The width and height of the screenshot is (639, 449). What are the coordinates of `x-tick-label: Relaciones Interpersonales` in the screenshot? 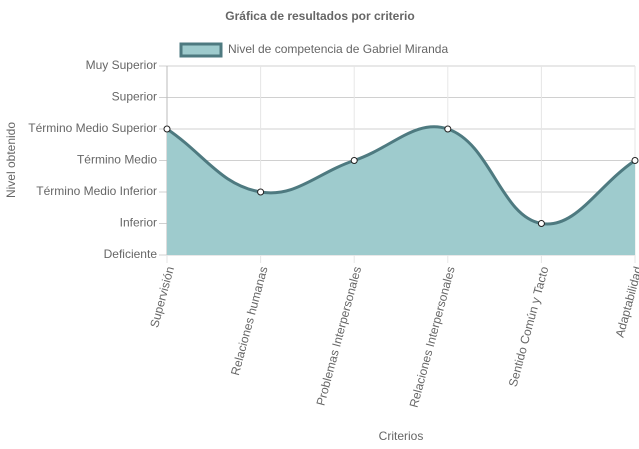 It's located at (432, 337).